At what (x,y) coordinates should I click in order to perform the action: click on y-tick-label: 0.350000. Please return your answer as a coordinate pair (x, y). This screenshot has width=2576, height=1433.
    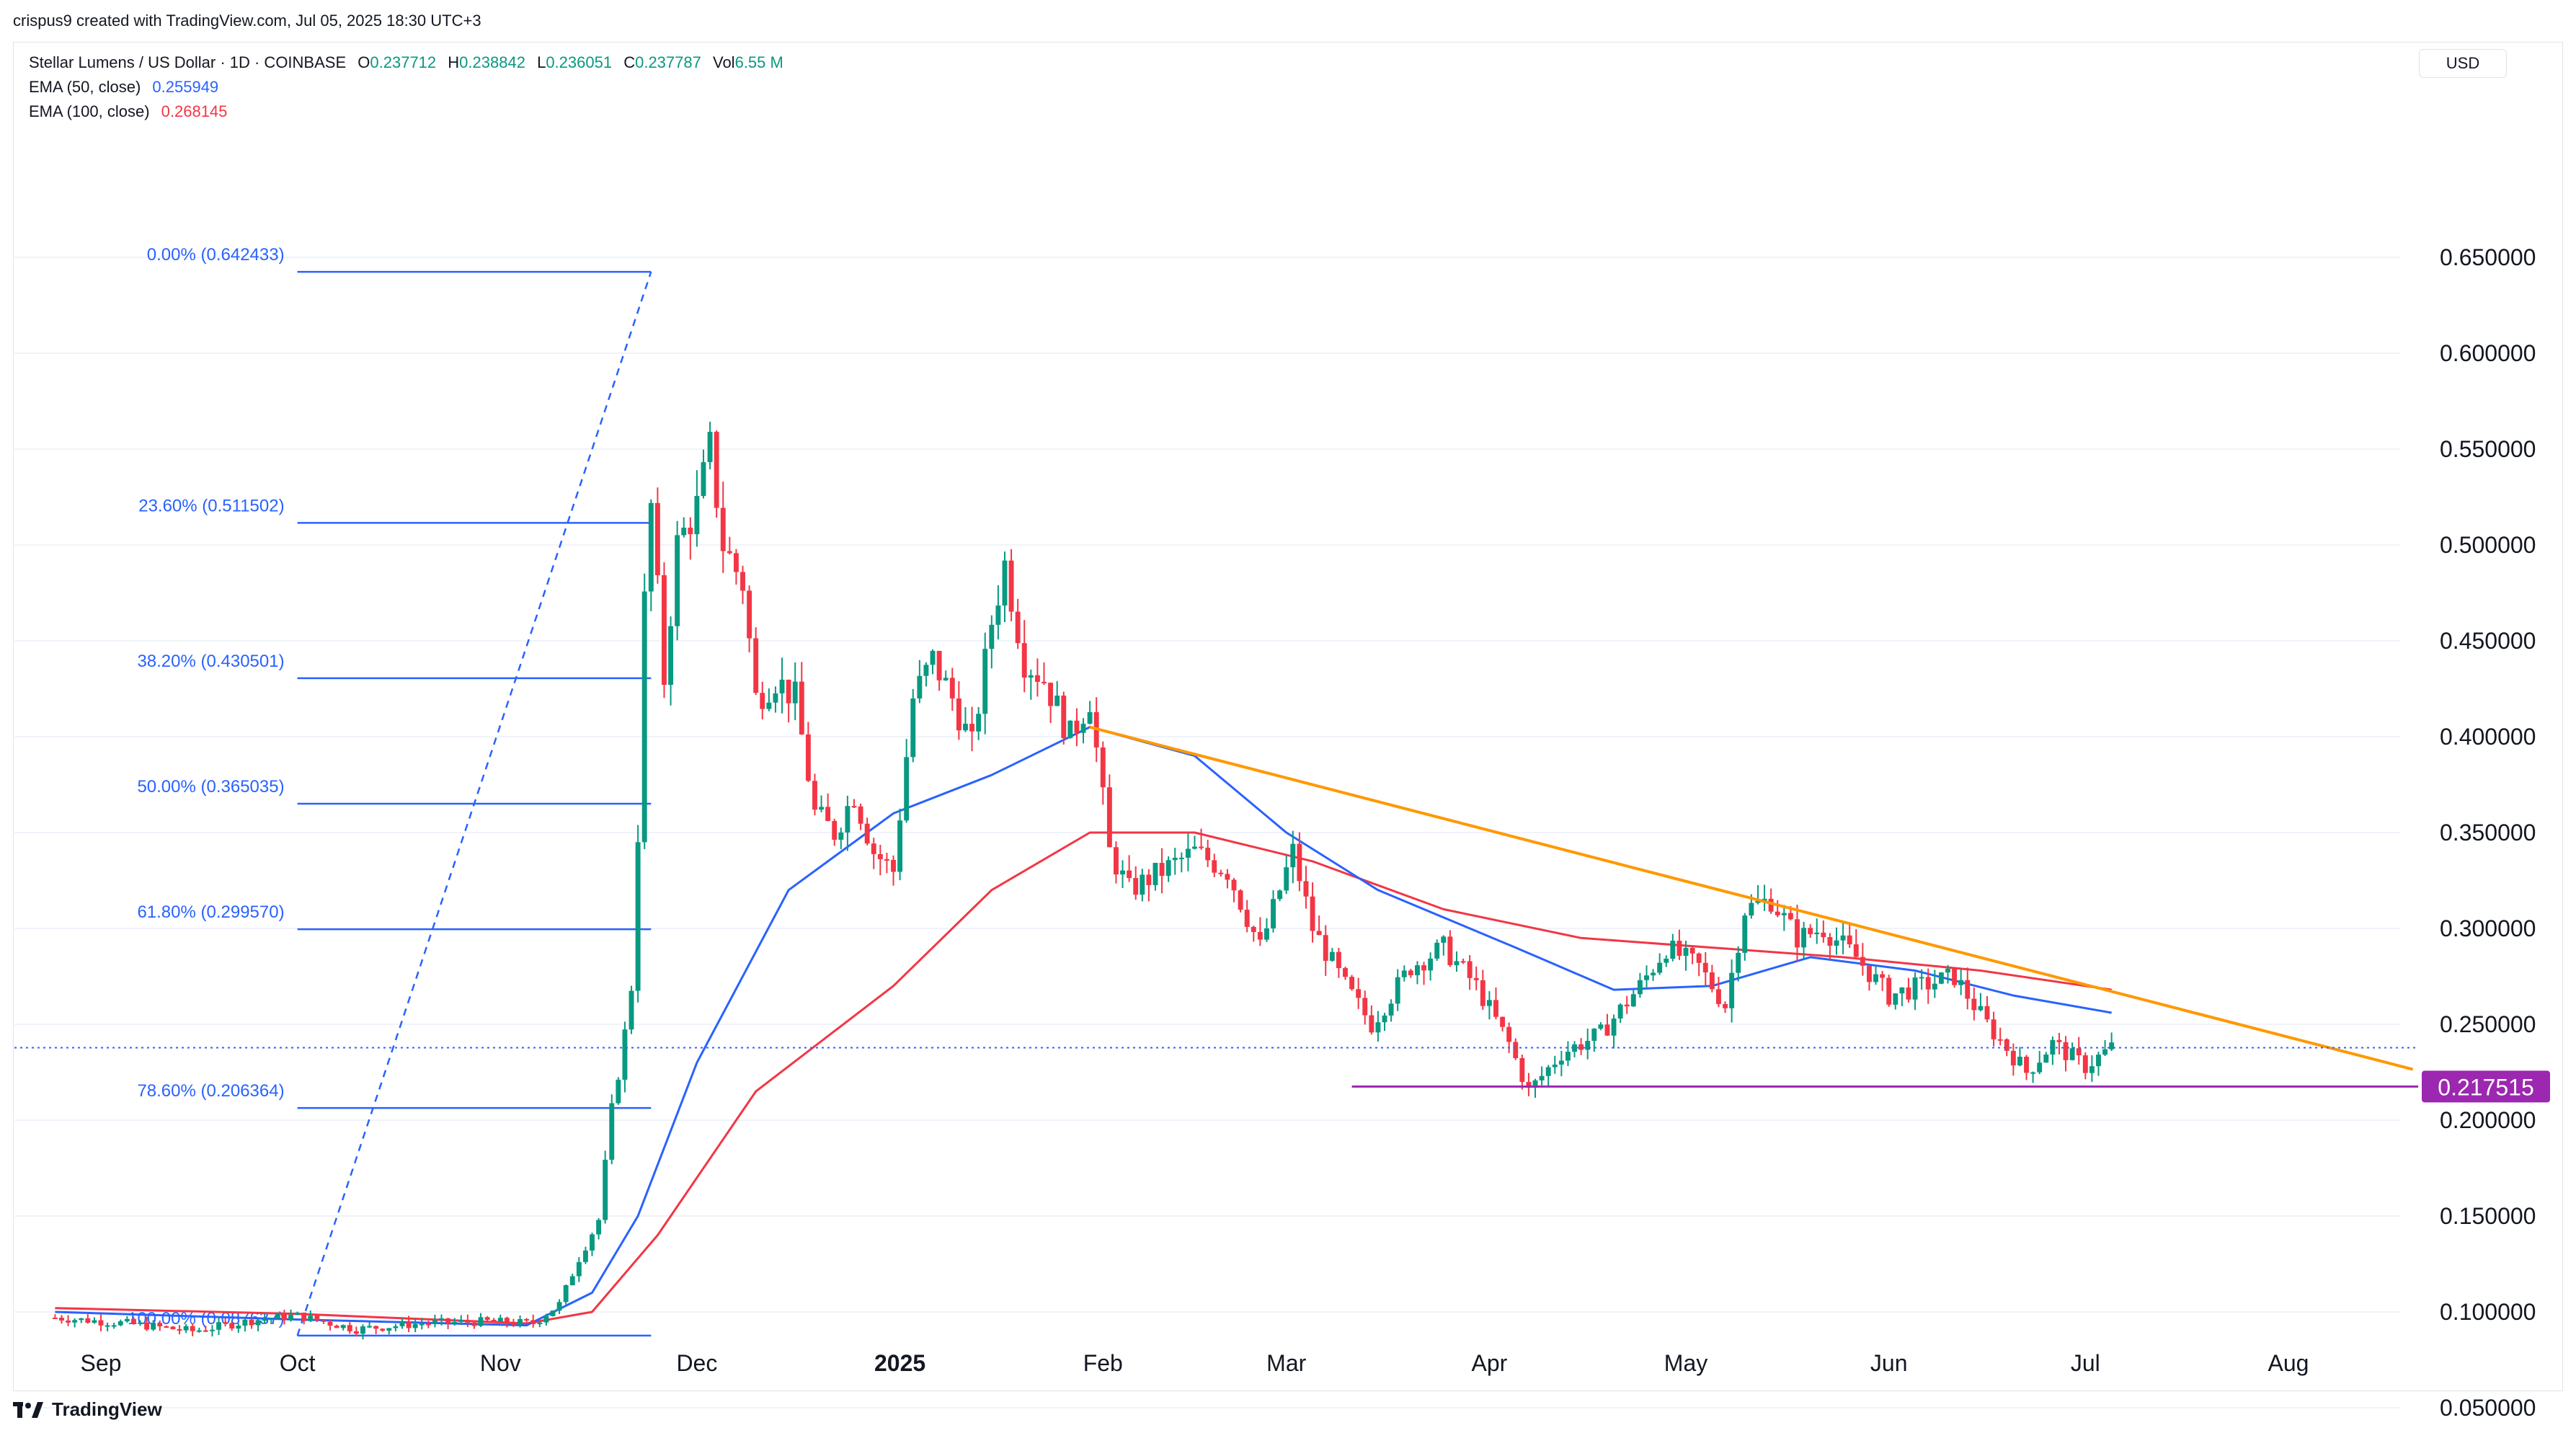
    Looking at the image, I should click on (2488, 833).